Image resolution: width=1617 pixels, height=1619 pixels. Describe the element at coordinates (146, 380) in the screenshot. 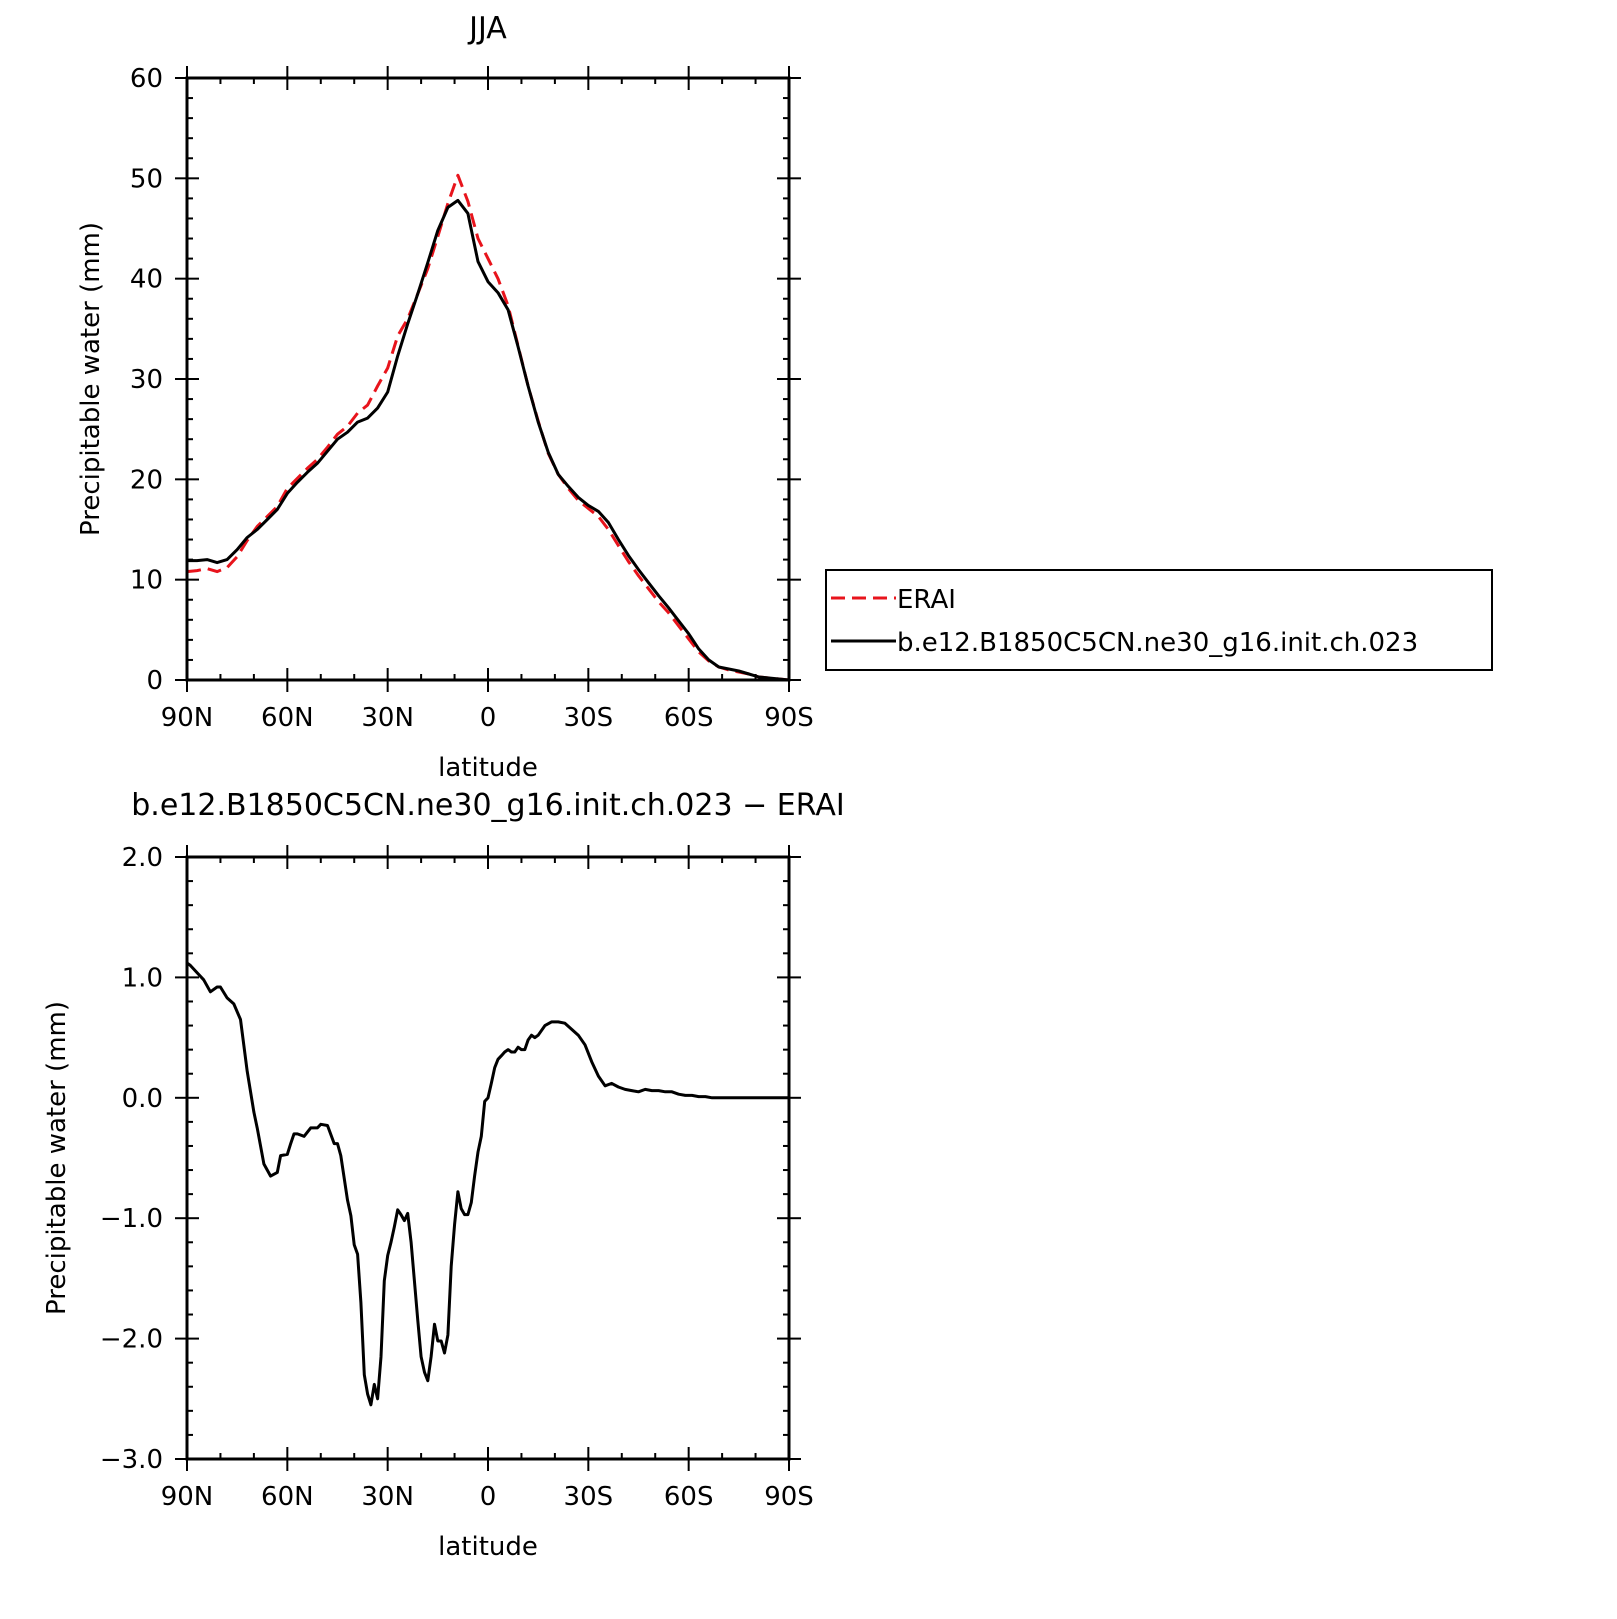

I see `y-tick-label: 30` at that location.